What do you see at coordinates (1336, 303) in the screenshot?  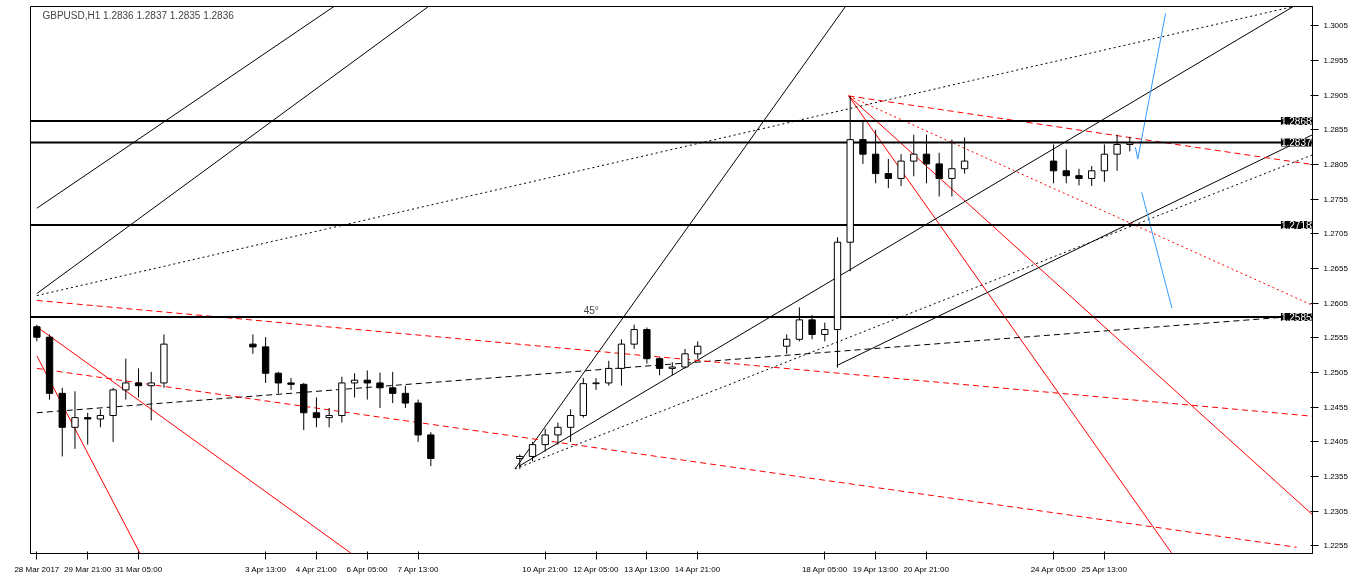 I see `y-tick-label: 1.2605` at bounding box center [1336, 303].